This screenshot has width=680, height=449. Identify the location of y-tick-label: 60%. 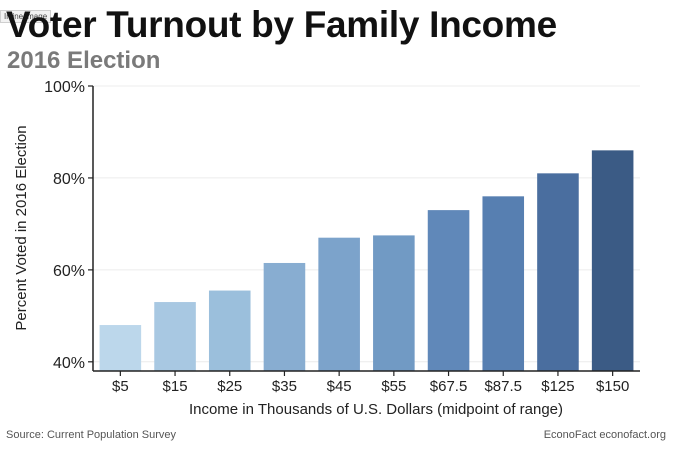
(69, 271).